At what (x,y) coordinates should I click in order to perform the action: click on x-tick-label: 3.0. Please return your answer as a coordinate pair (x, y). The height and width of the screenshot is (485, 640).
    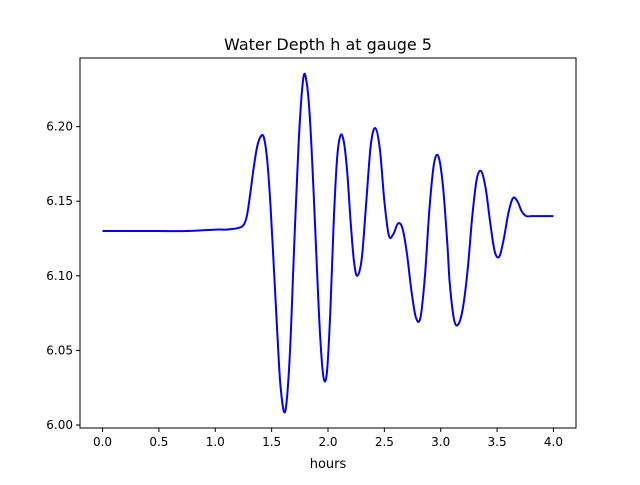
    Looking at the image, I should click on (440, 442).